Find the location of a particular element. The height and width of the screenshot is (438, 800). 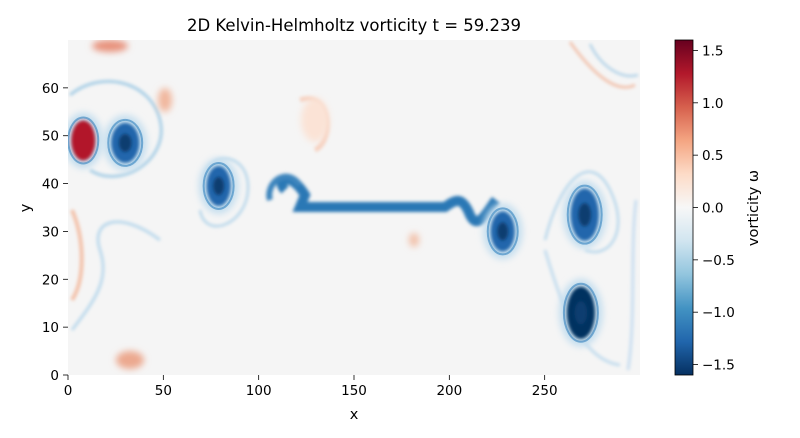

x-tick-label: 250 is located at coordinates (545, 391).